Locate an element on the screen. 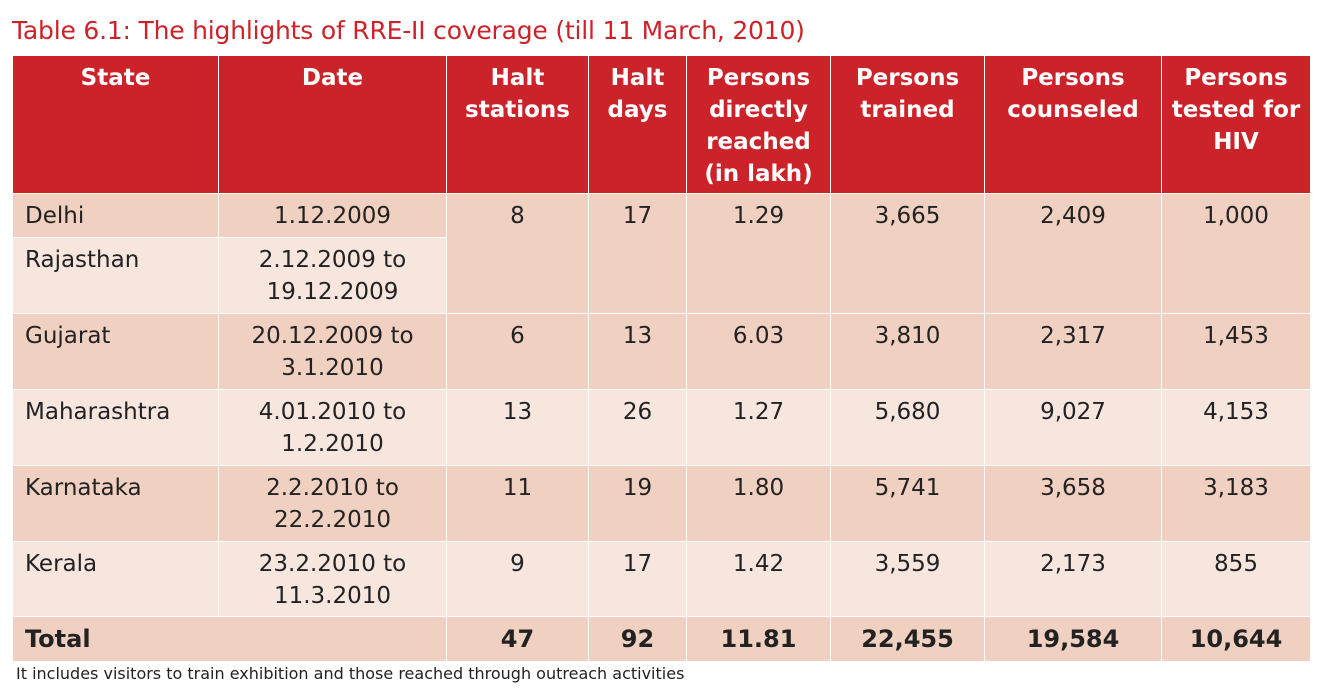  counseled-cell: 9,027 is located at coordinates (1073, 427).